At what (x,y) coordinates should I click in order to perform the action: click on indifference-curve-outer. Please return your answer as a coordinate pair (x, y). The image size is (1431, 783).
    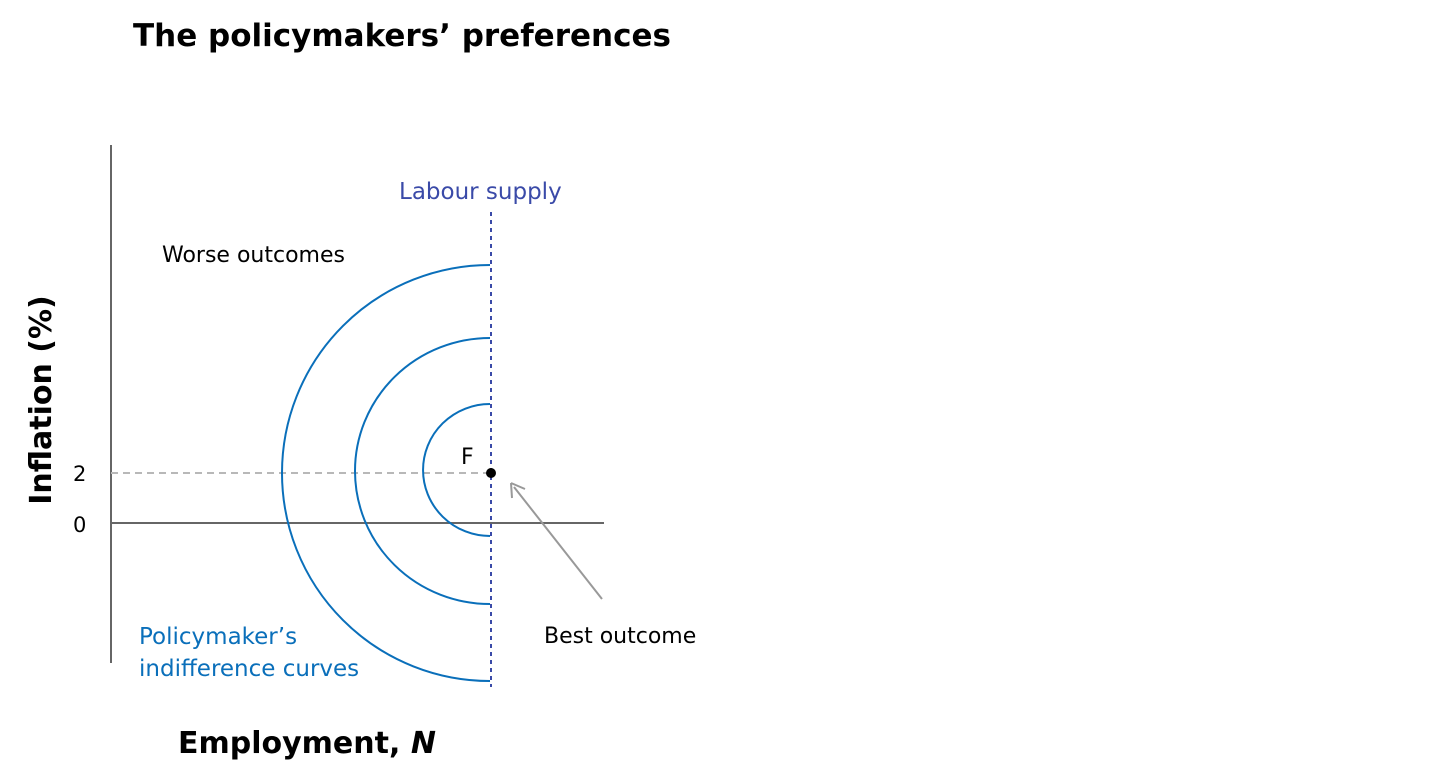
    Looking at the image, I should click on (386, 473).